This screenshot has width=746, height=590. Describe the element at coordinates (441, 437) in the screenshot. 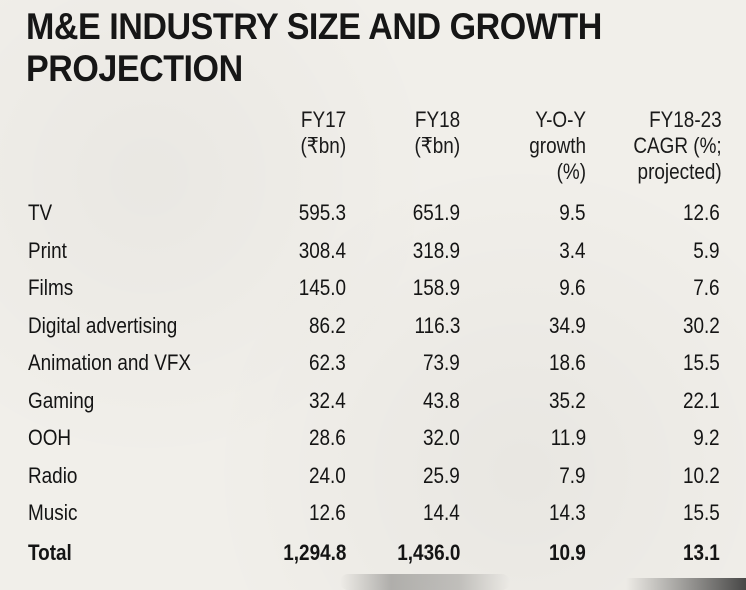

I see `fy18-value: 32.0` at that location.